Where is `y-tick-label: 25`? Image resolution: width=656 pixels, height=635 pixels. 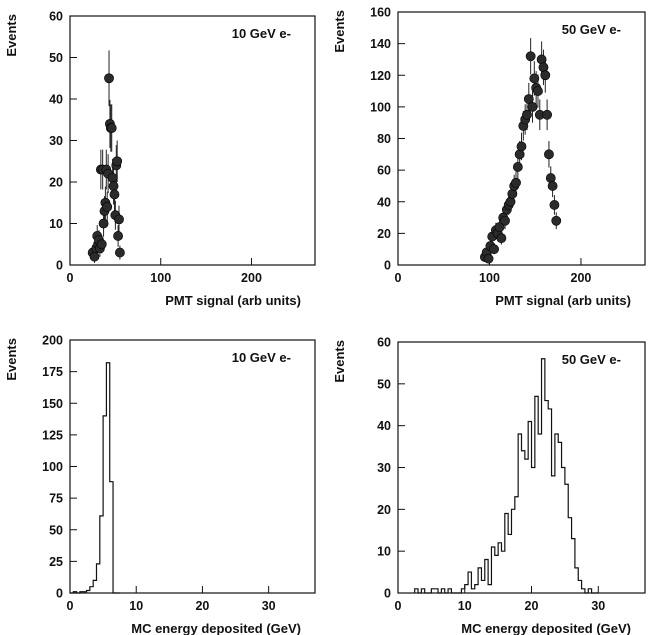 y-tick-label: 25 is located at coordinates (56, 562).